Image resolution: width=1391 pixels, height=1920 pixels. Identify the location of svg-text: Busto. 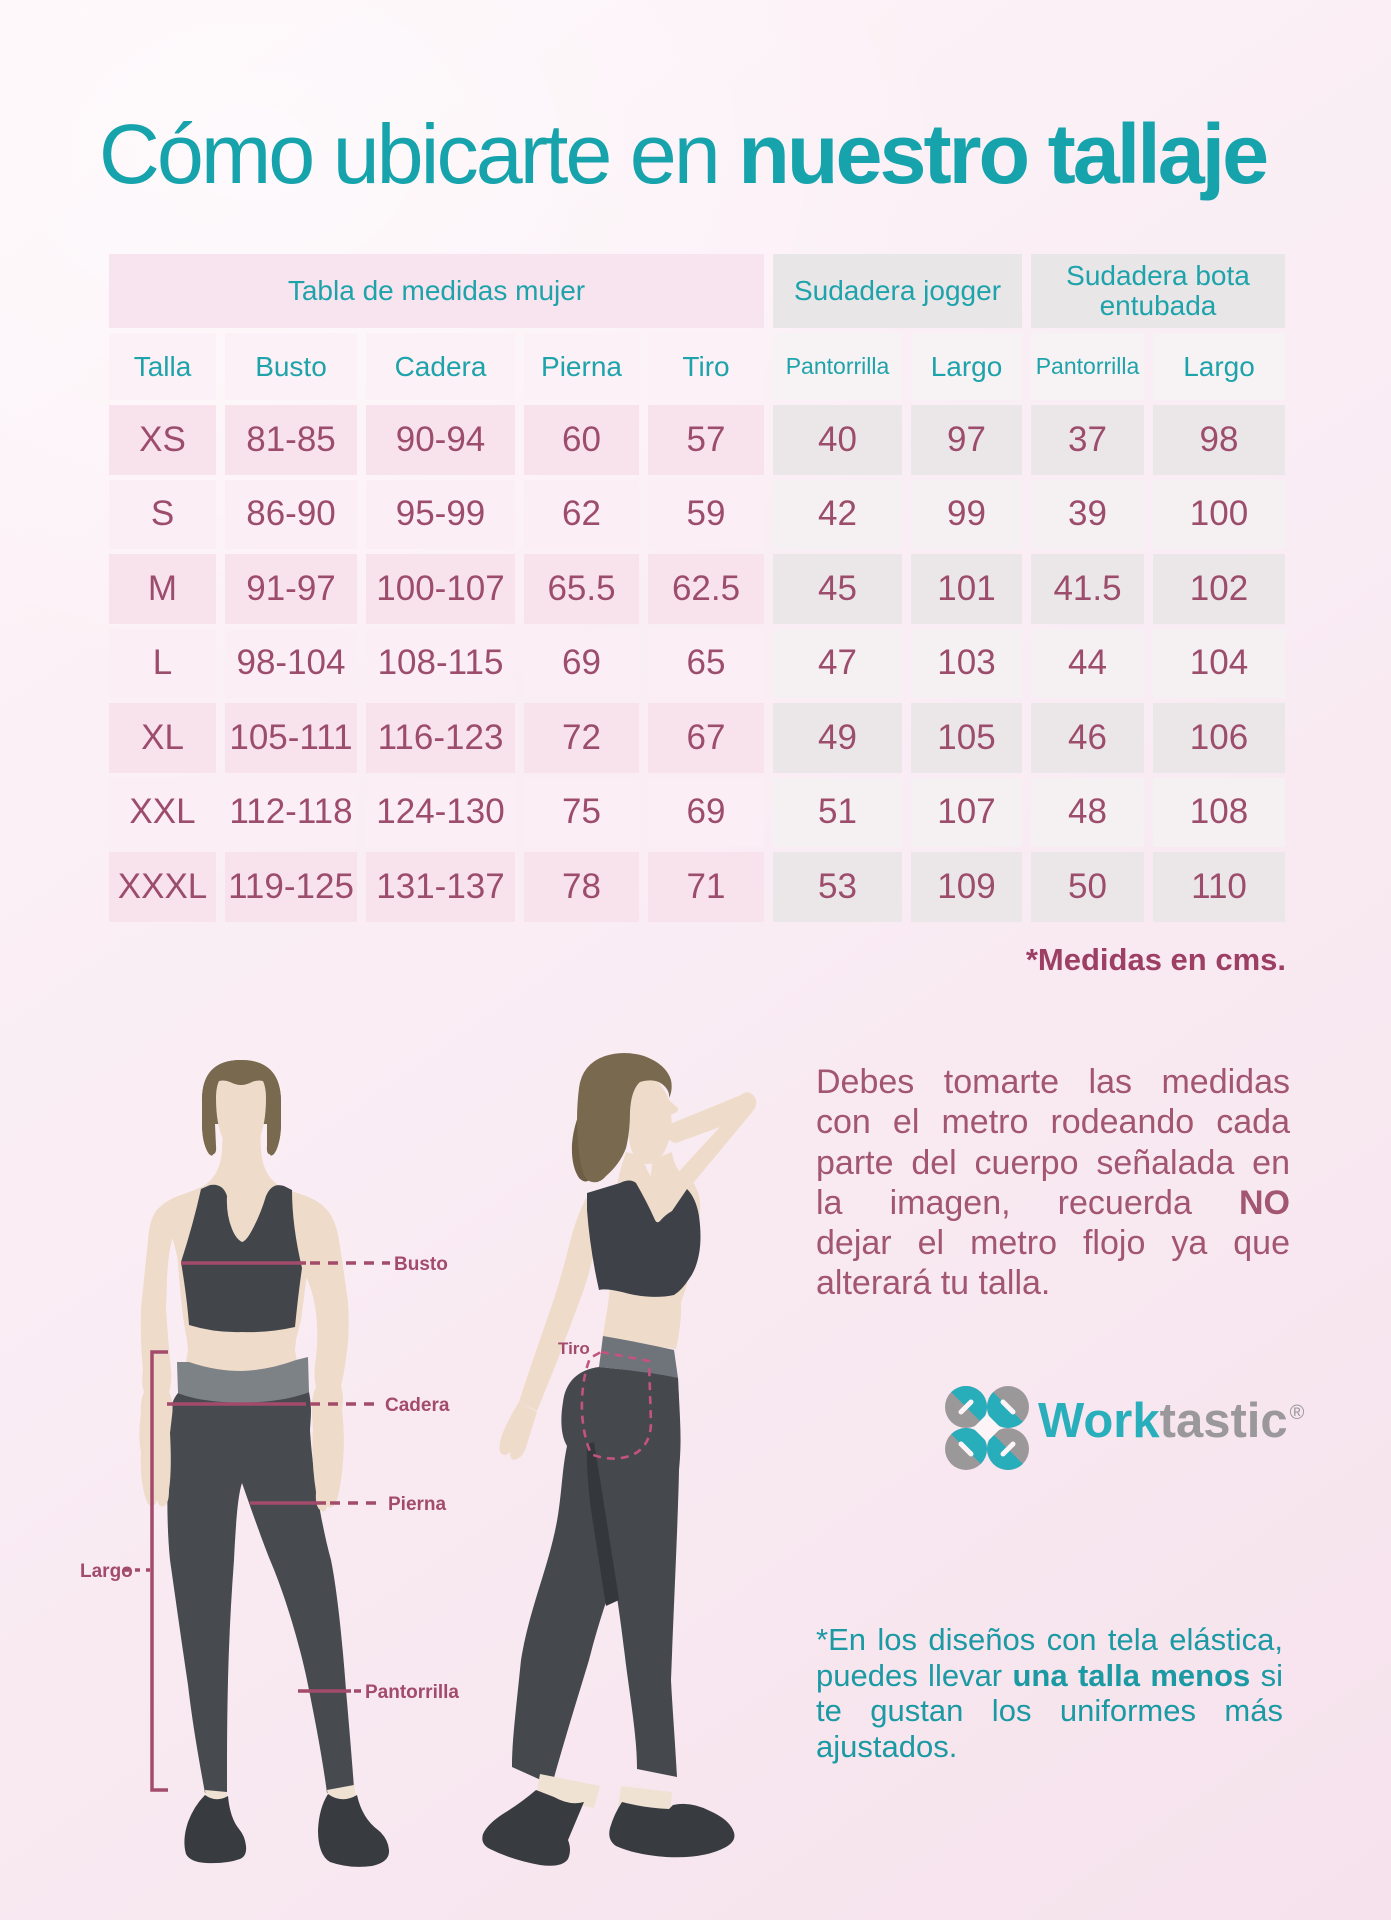
(421, 1264).